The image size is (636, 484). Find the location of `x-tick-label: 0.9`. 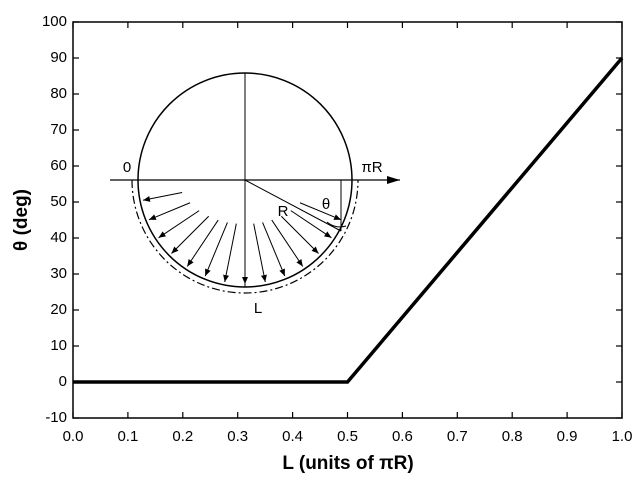

x-tick-label: 0.9 is located at coordinates (567, 436).